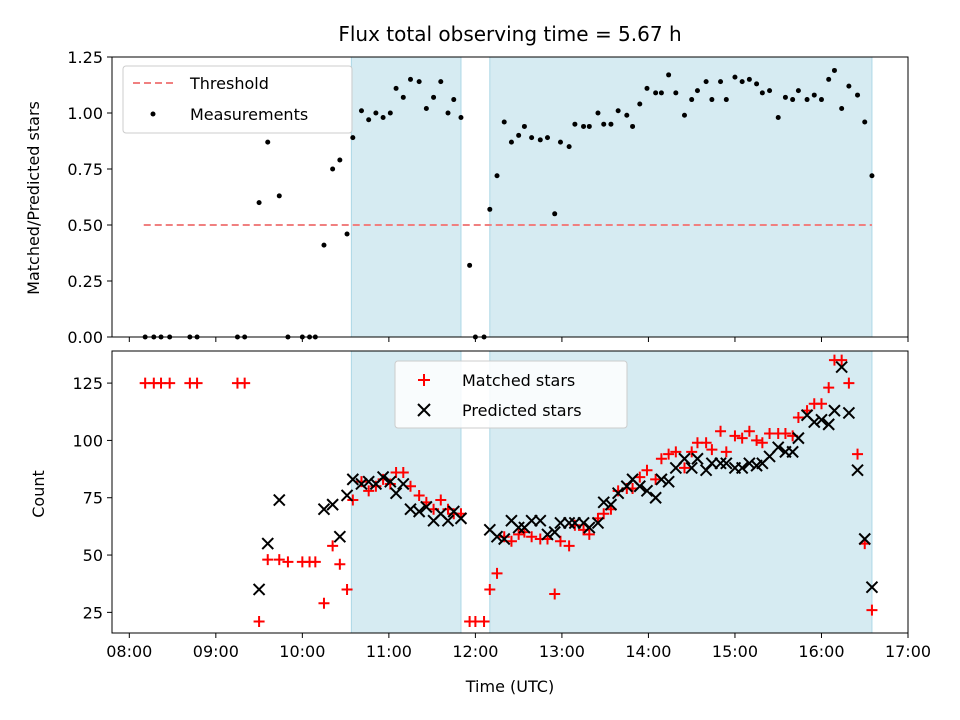 This screenshot has height=720, width=960. What do you see at coordinates (216, 651) in the screenshot?
I see `x-tick-label: 09:00` at bounding box center [216, 651].